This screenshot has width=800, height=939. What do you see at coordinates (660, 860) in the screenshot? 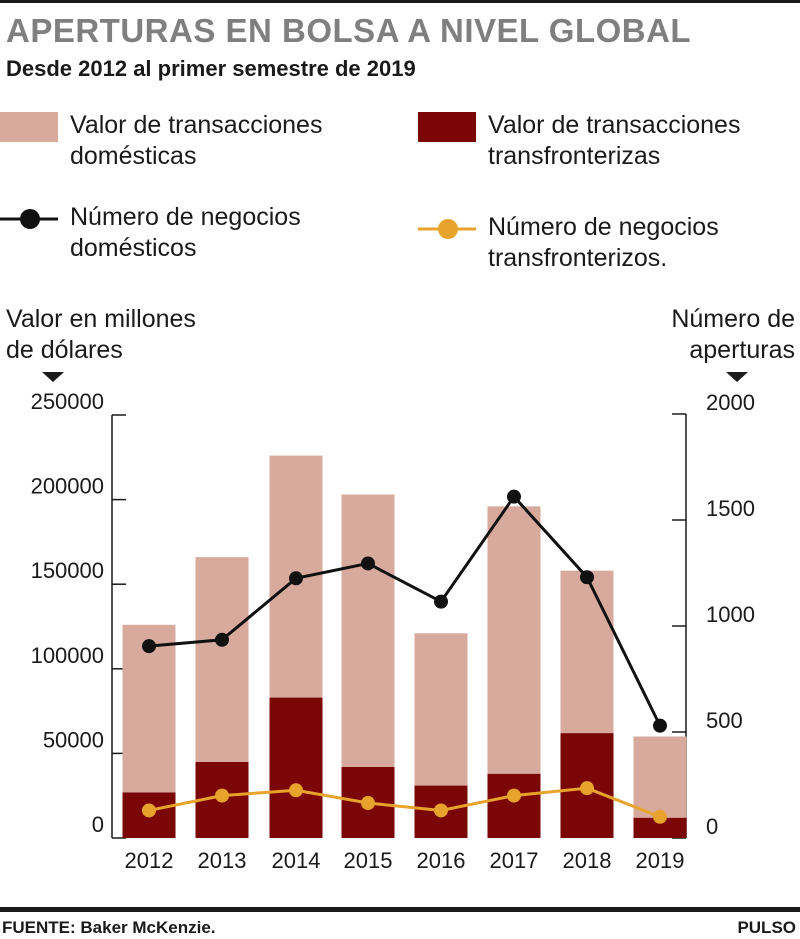
I see `x-tick-label-2019: 2019` at bounding box center [660, 860].